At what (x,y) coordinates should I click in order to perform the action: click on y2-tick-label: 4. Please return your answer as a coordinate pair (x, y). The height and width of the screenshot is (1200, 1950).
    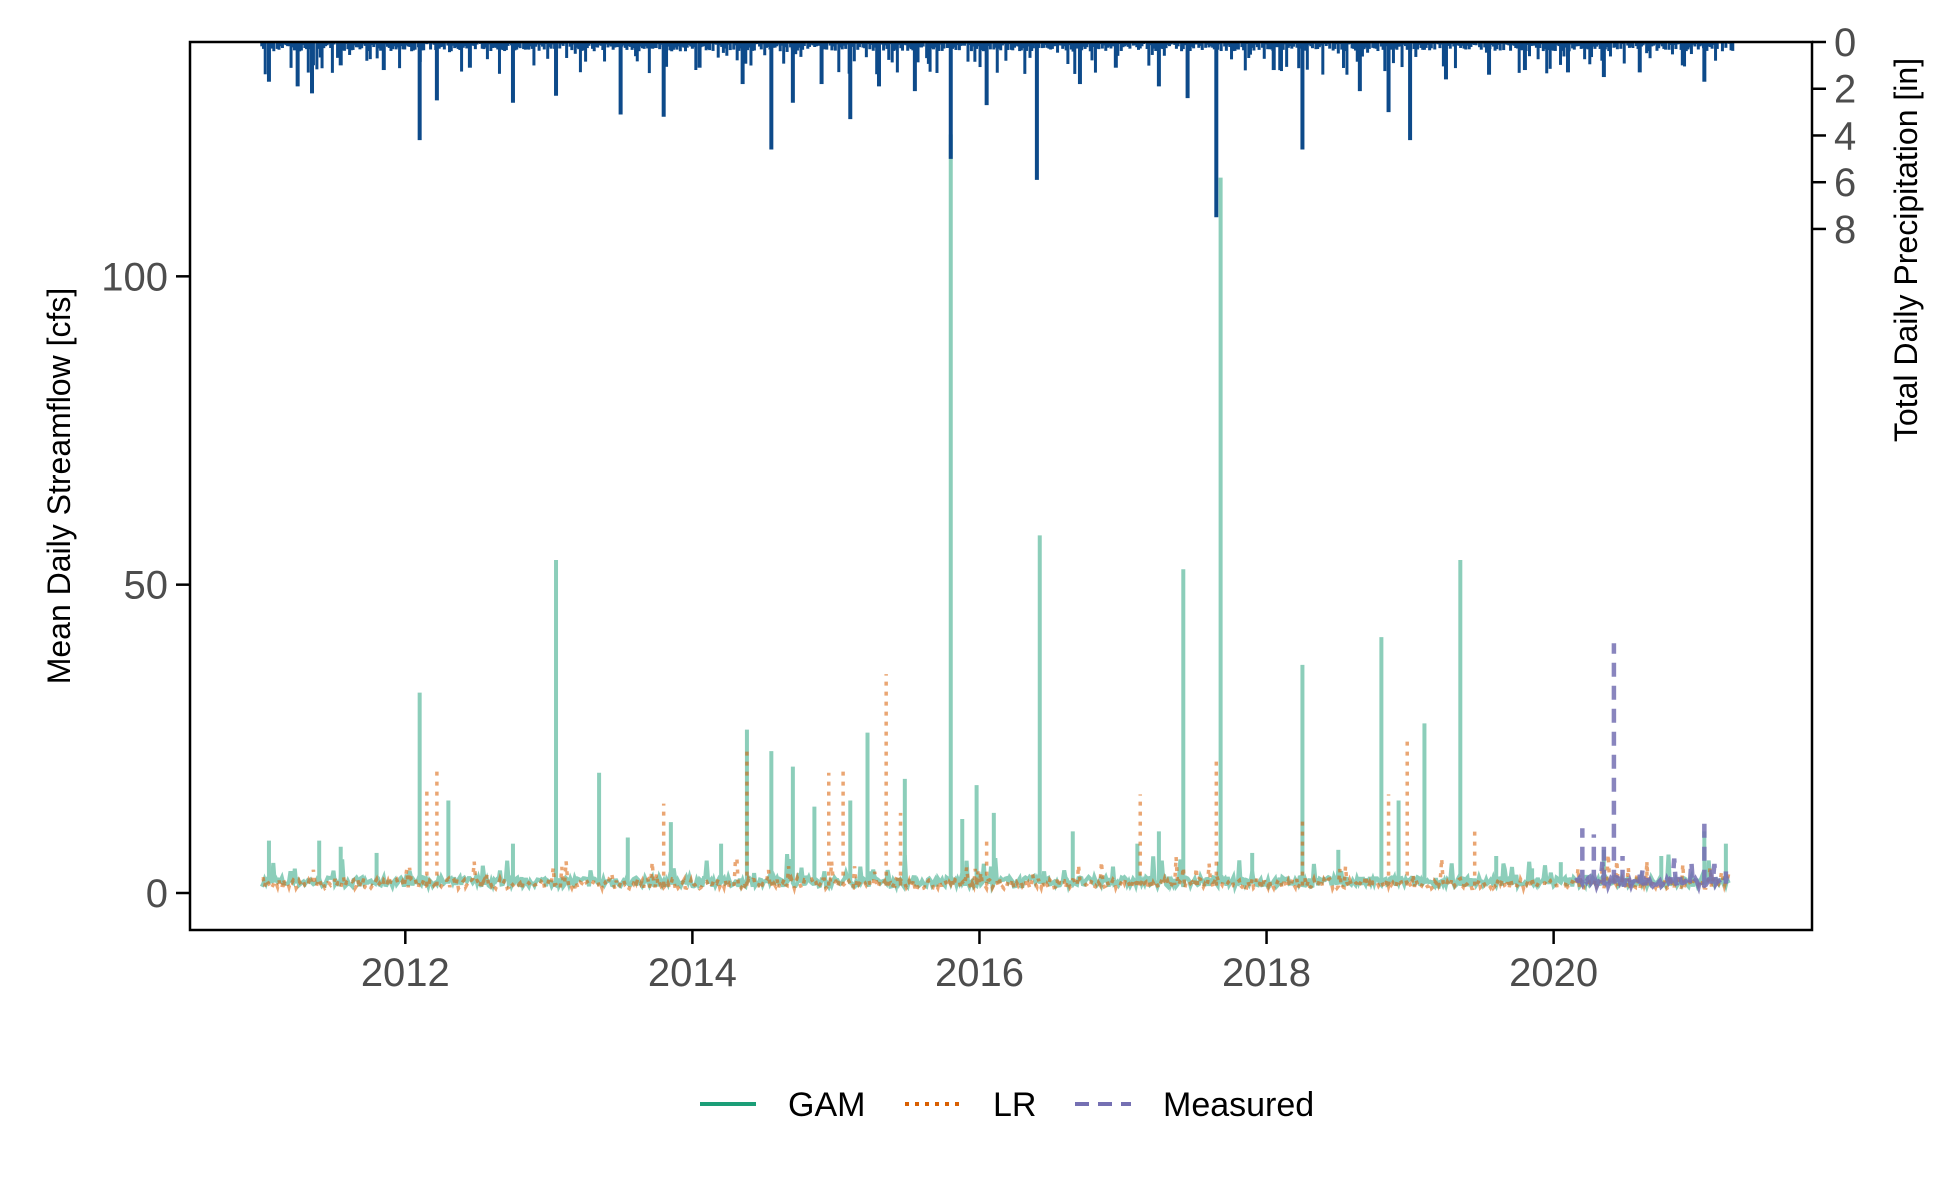
    Looking at the image, I should click on (1845, 136).